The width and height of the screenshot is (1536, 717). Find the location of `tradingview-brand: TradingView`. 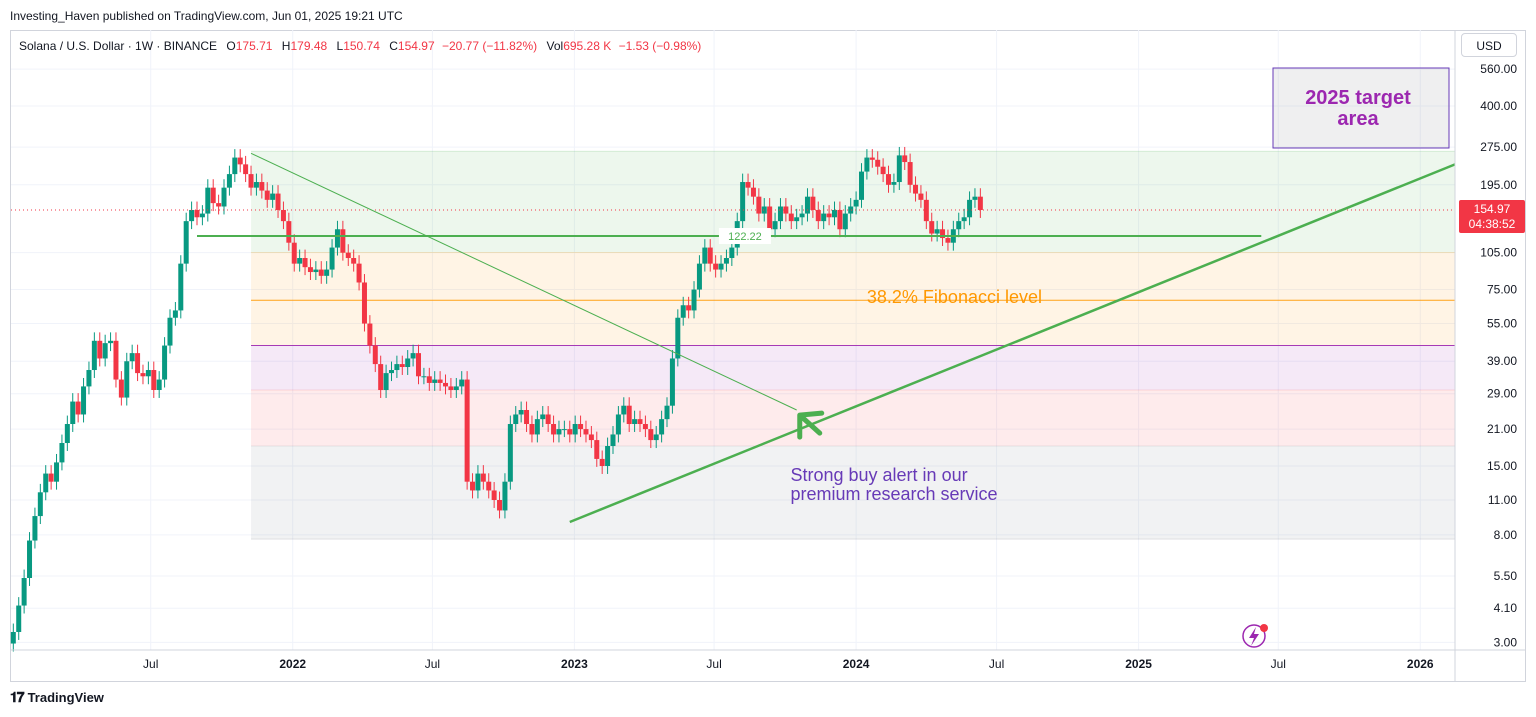

tradingview-brand: TradingView is located at coordinates (65, 697).